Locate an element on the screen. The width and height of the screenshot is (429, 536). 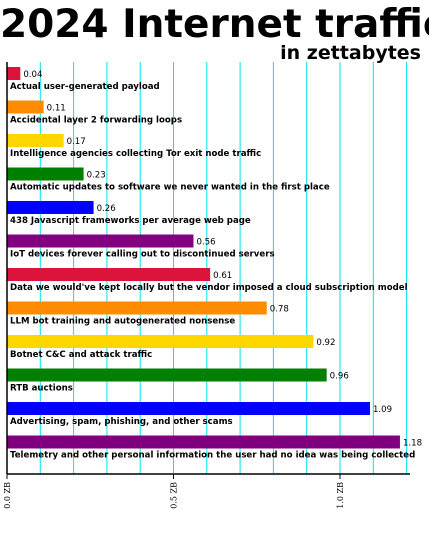
value-label-7: 0.61 is located at coordinates (222, 276).